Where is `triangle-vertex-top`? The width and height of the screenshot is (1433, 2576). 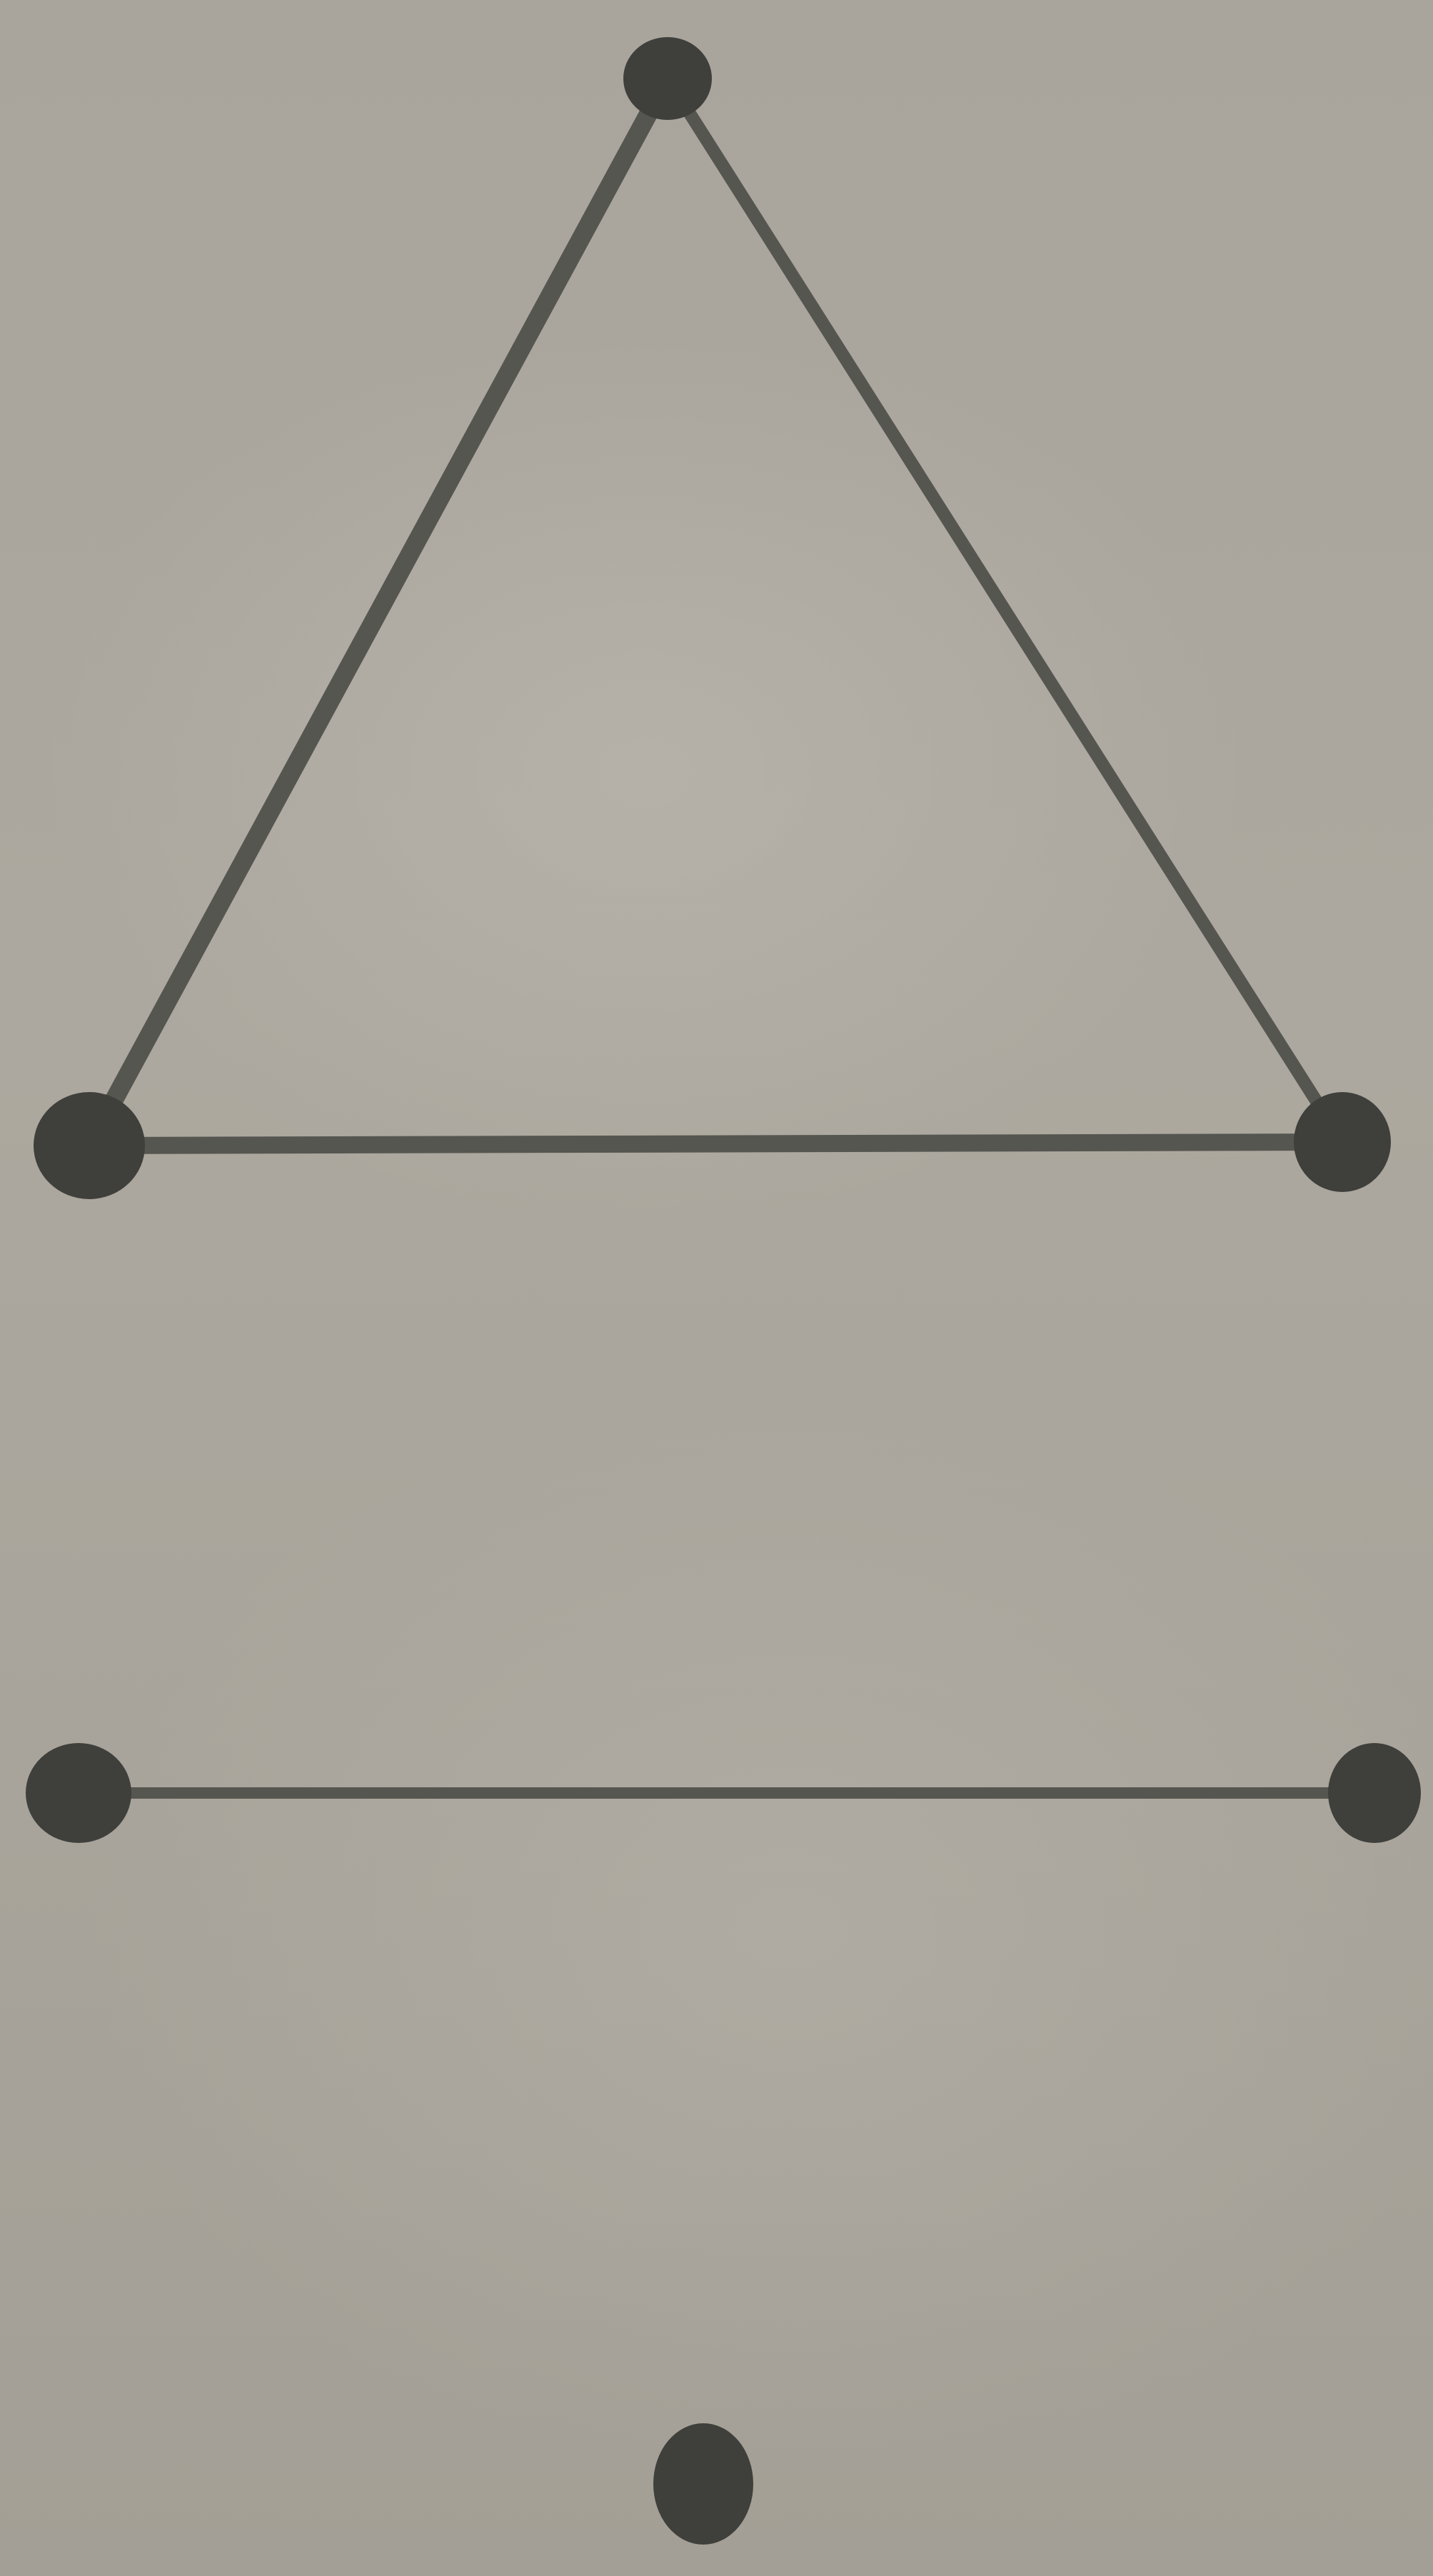 triangle-vertex-top is located at coordinates (667, 78).